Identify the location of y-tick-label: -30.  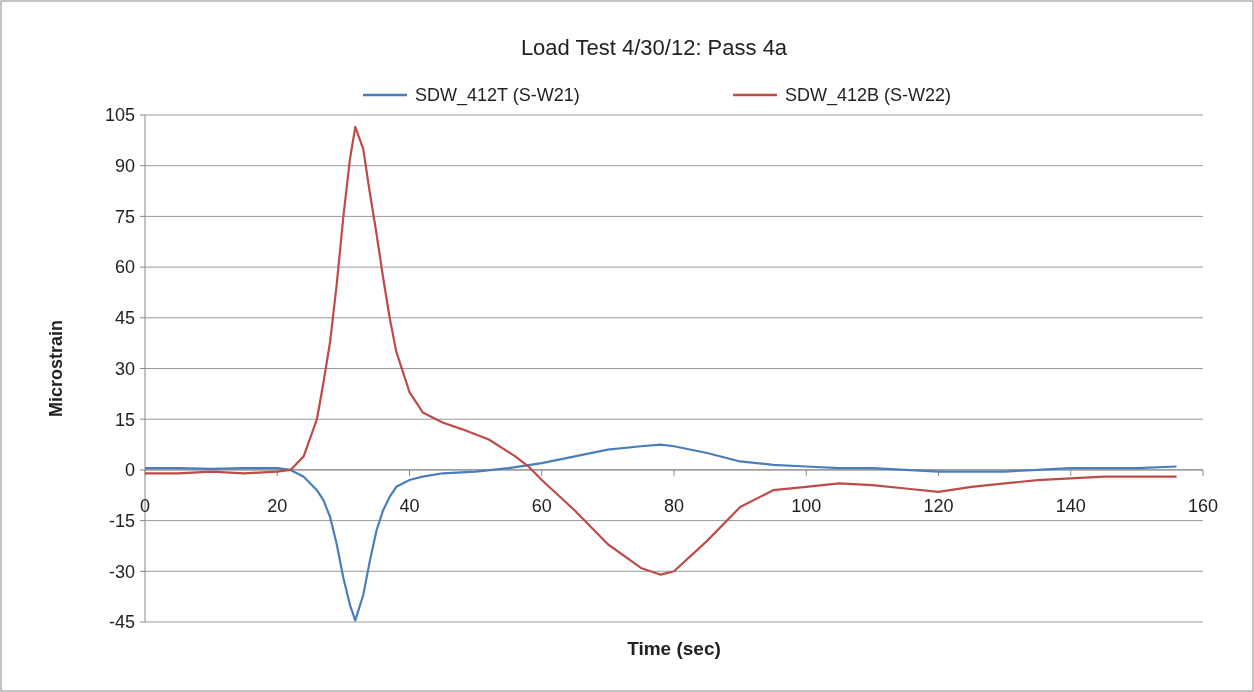
(121, 571).